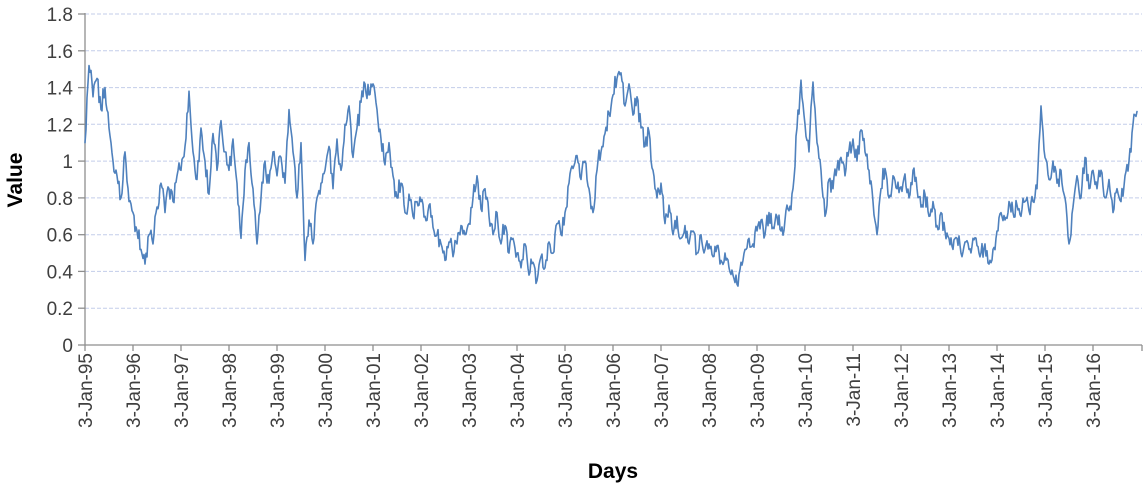 Image resolution: width=1145 pixels, height=500 pixels. What do you see at coordinates (67, 162) in the screenshot?
I see `y-tick-label: 1` at bounding box center [67, 162].